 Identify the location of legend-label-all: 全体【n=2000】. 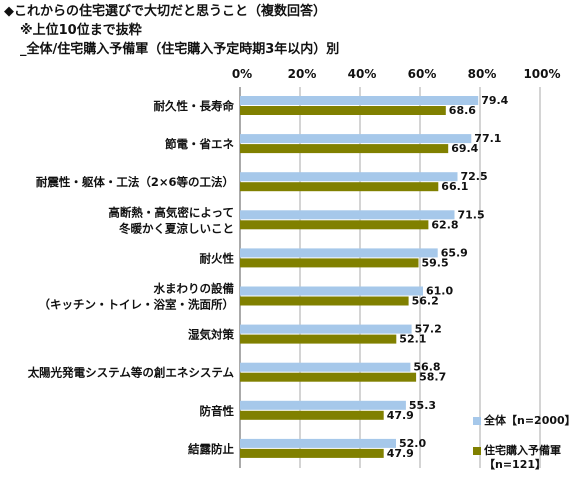
(530, 420).